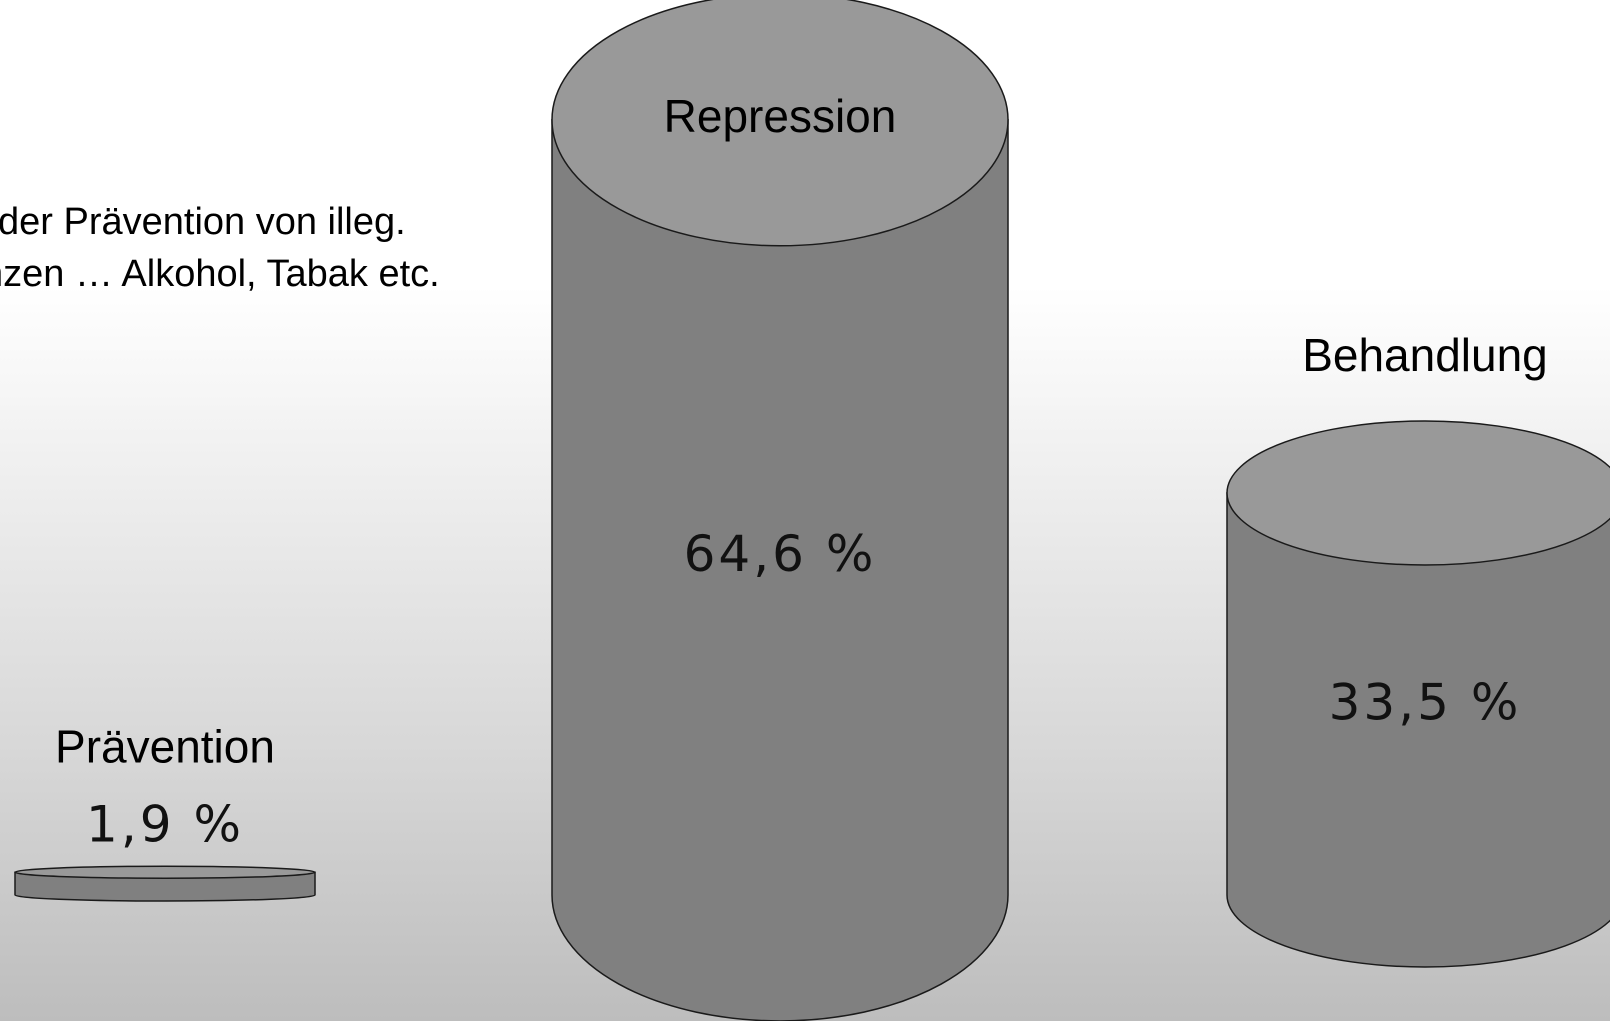 The width and height of the screenshot is (1610, 1021). What do you see at coordinates (1425, 703) in the screenshot?
I see `value-label-behandlung: 33,5 %` at bounding box center [1425, 703].